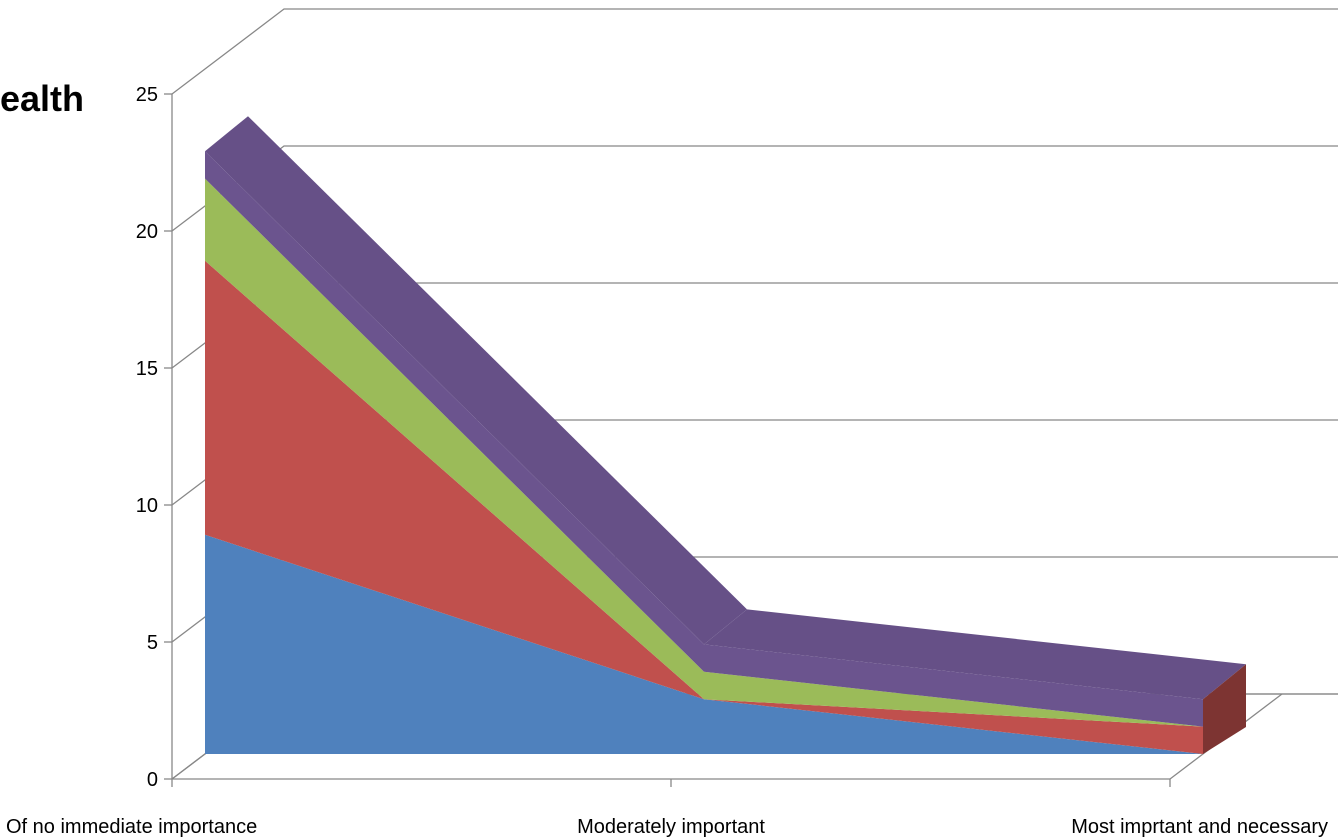 This screenshot has height=837, width=1338. Describe the element at coordinates (147, 506) in the screenshot. I see `y-tick-label: 10` at that location.